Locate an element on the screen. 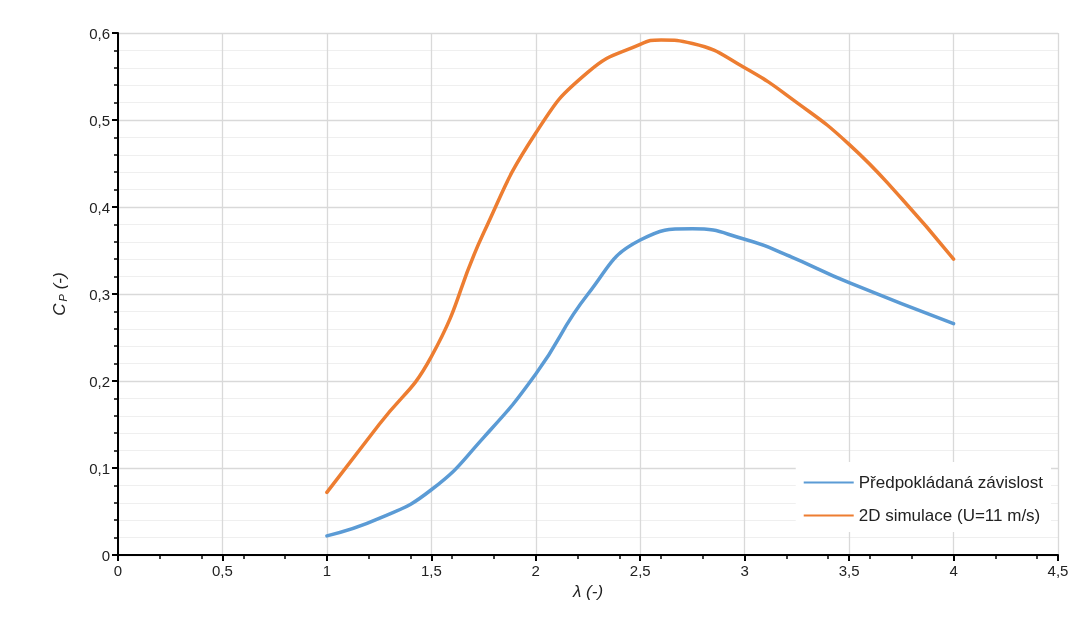 Image resolution: width=1073 pixels, height=624 pixels. x-tick-label: 0 is located at coordinates (118, 570).